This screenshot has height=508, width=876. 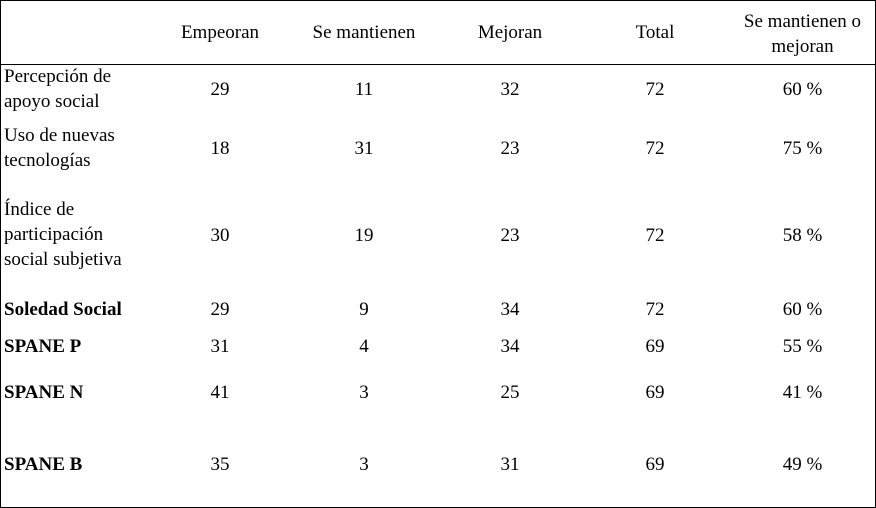 I want to click on cell-se-mantienen: 31, so click(x=364, y=148).